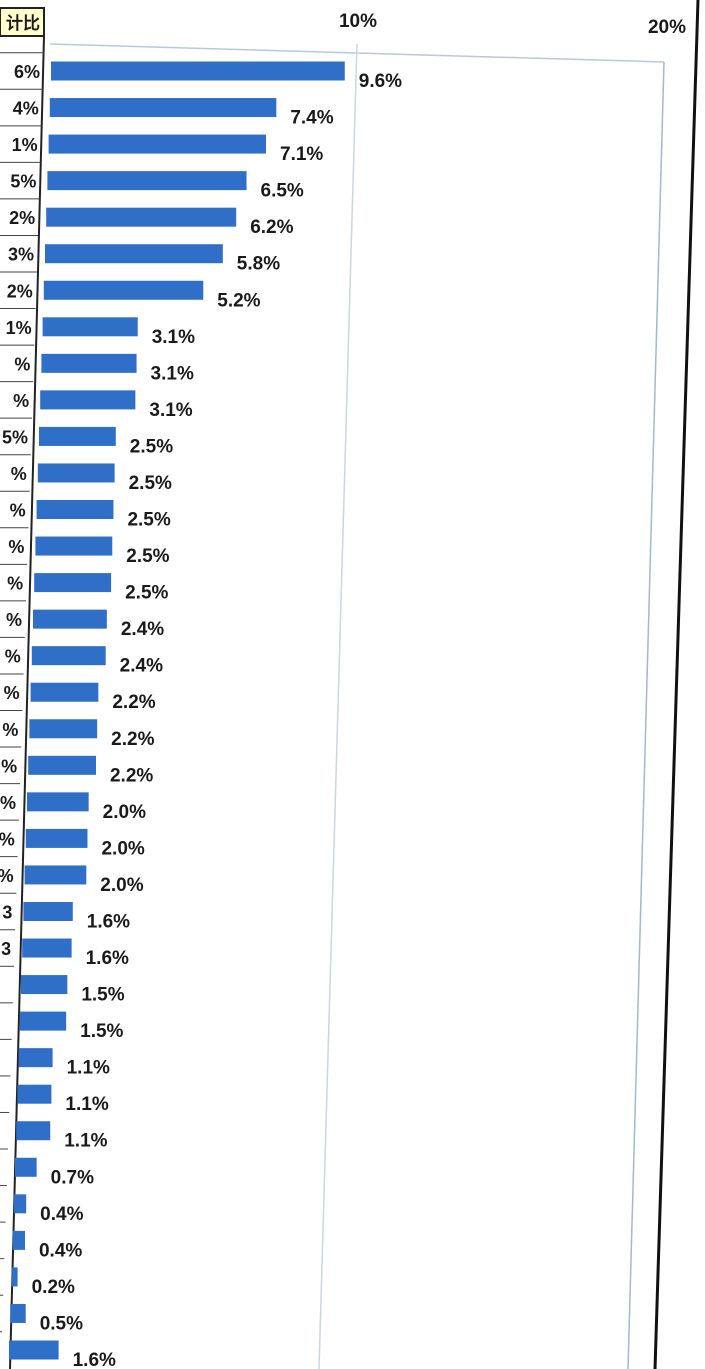 The image size is (705, 1369). I want to click on x-tick-label: 20%, so click(667, 27).